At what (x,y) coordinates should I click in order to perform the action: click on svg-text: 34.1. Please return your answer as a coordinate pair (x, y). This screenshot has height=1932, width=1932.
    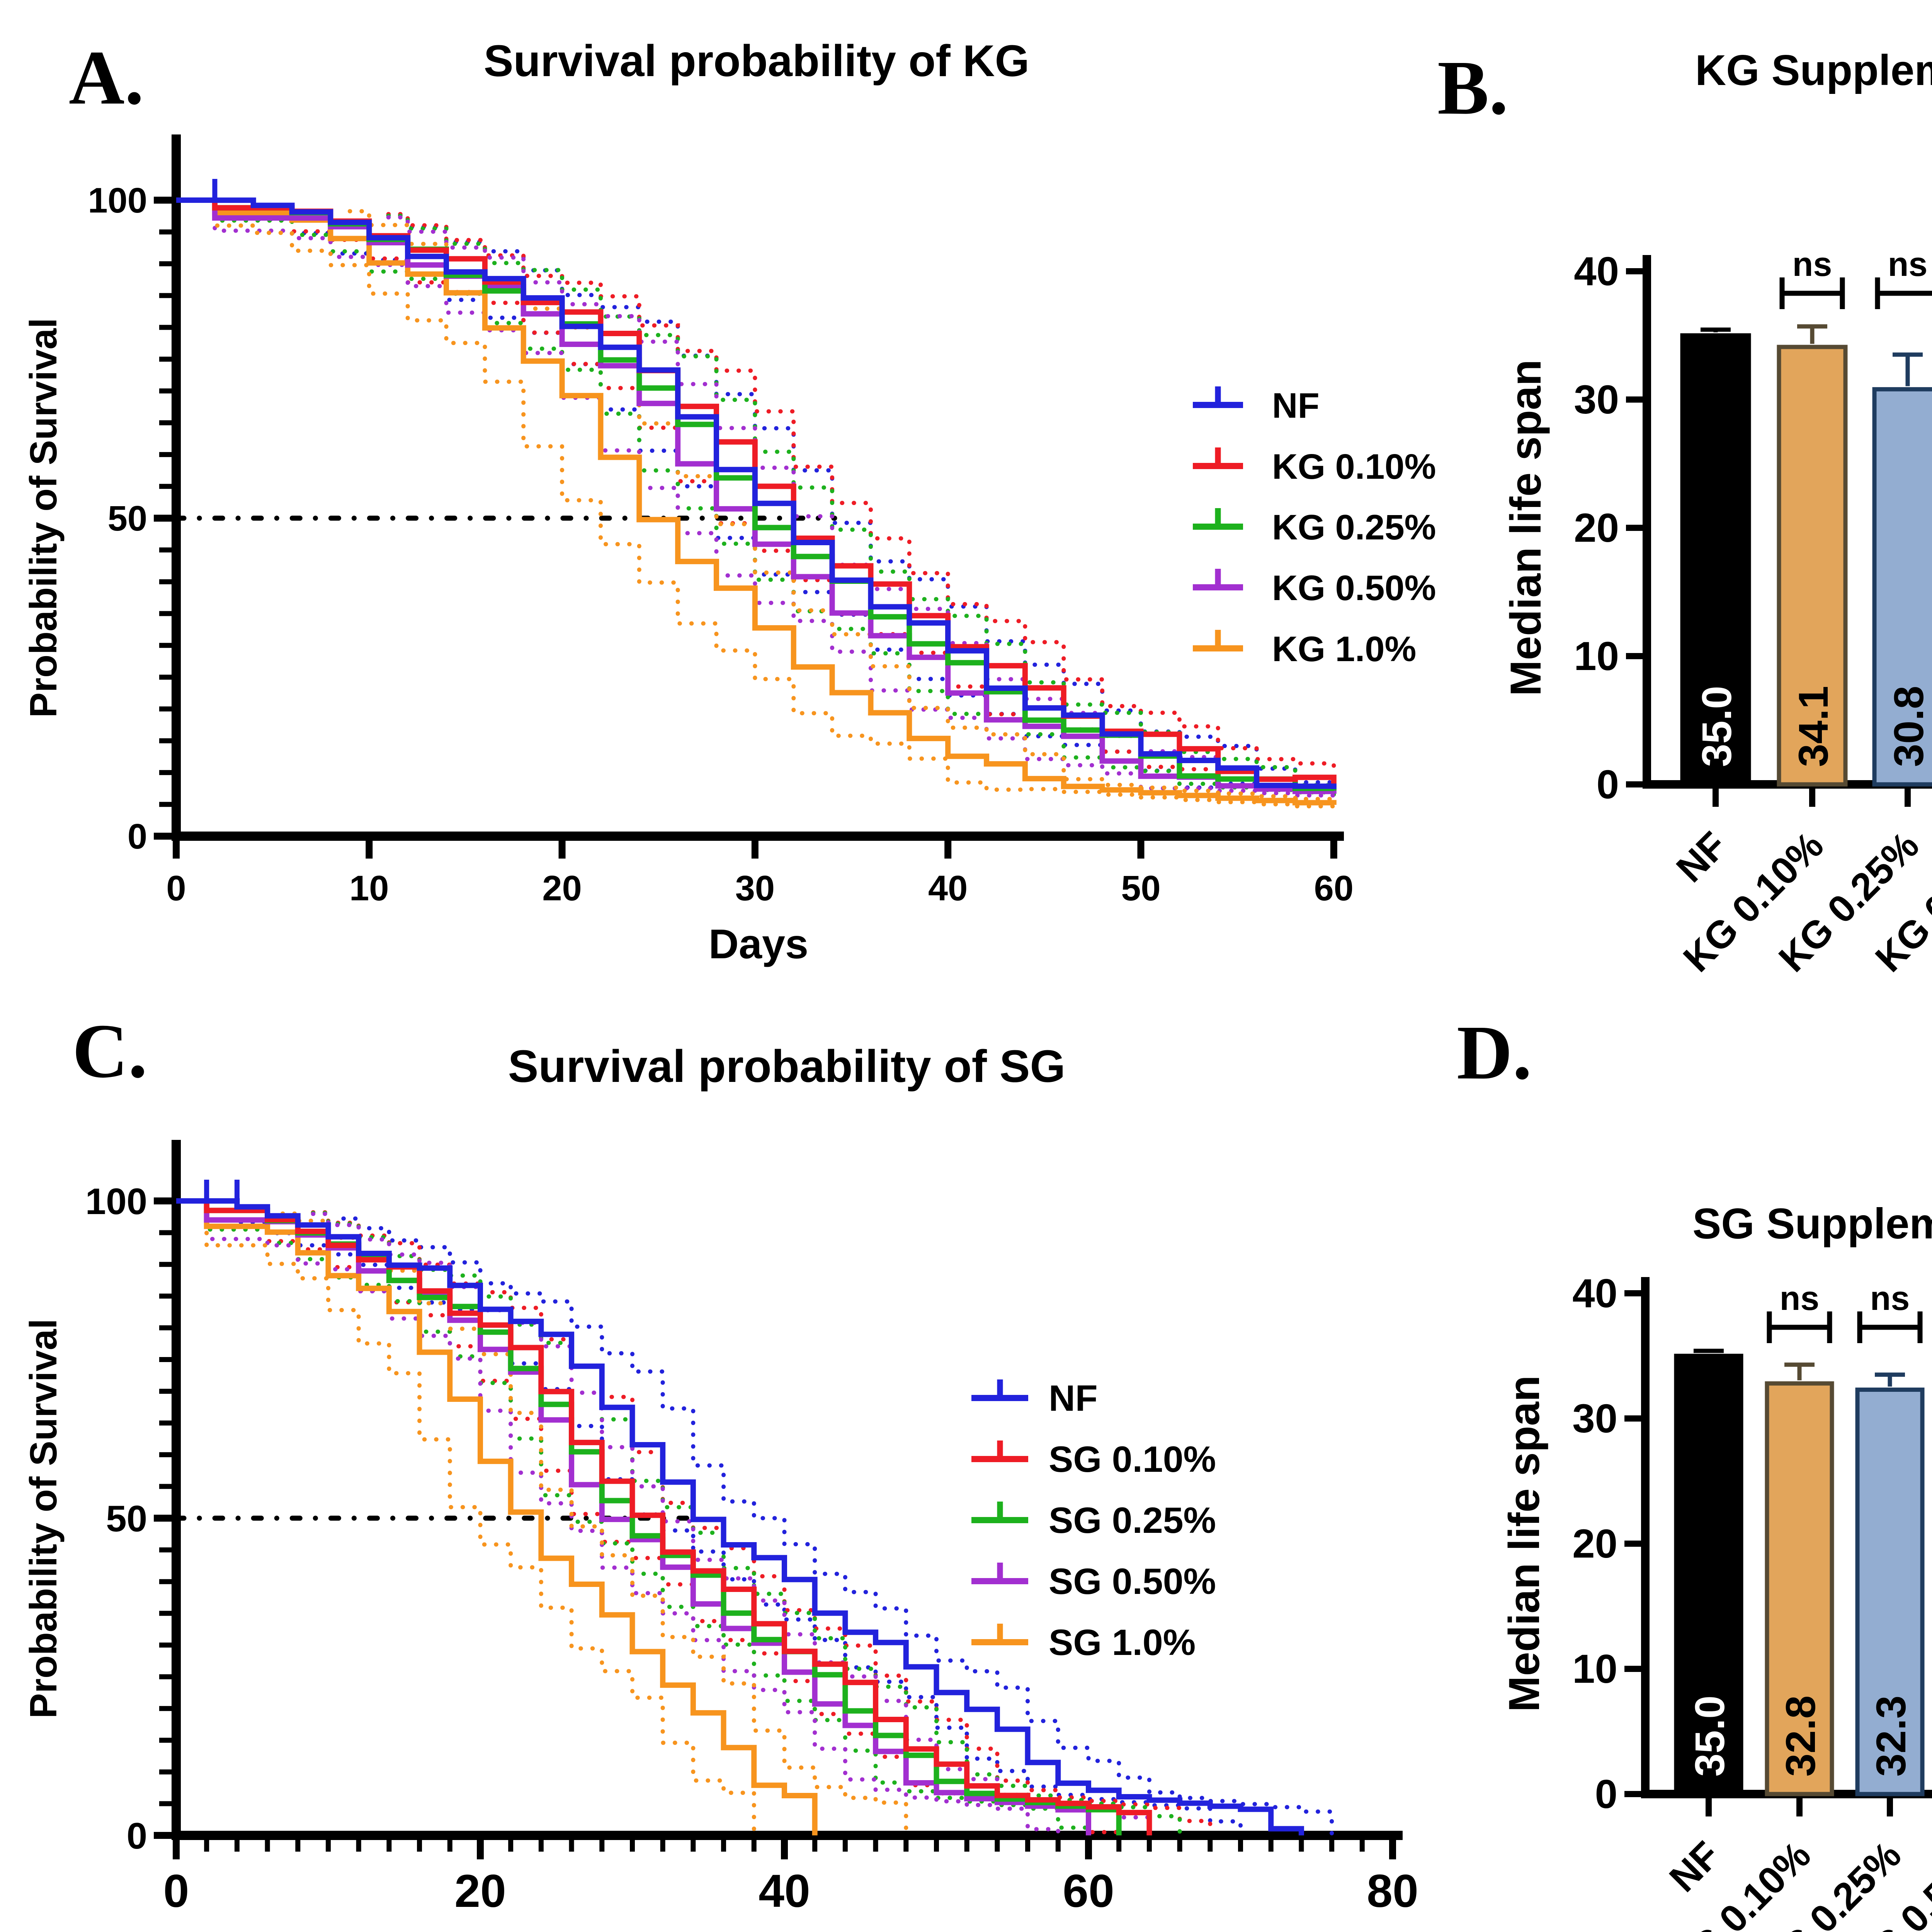
    Looking at the image, I should click on (1813, 727).